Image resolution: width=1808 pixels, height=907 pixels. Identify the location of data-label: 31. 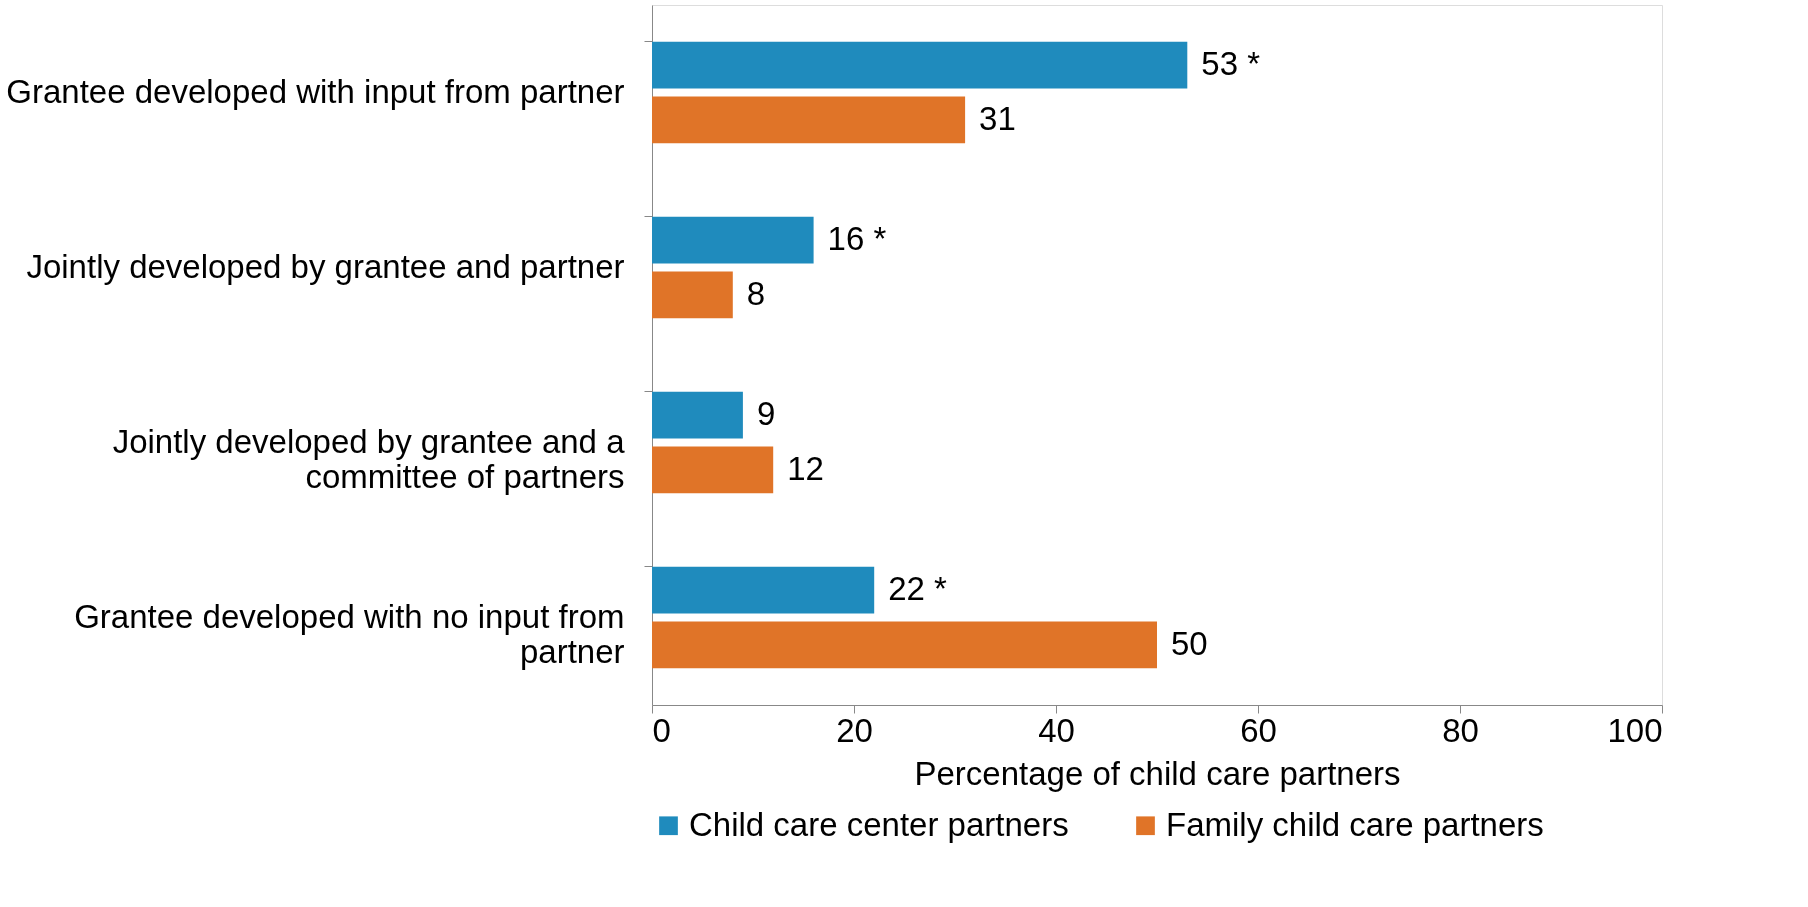
(997, 118).